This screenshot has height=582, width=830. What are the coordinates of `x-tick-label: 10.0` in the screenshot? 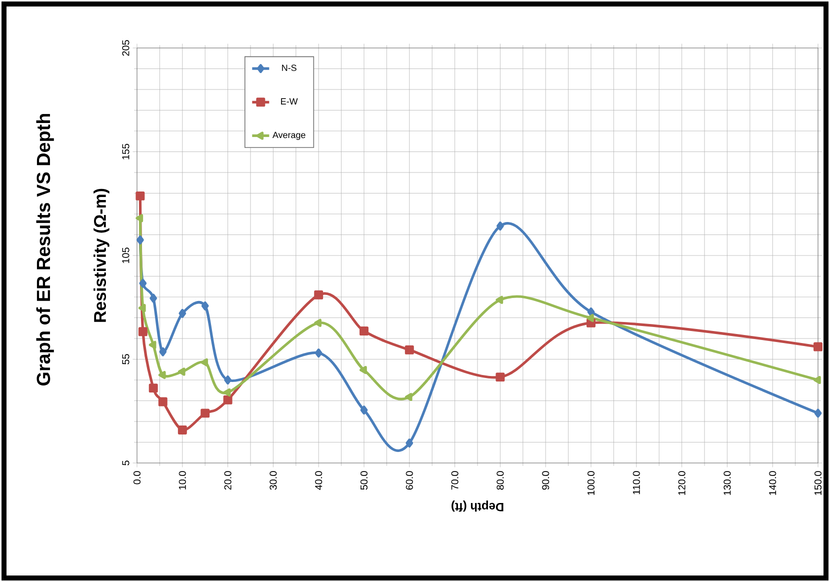 It's located at (182, 480).